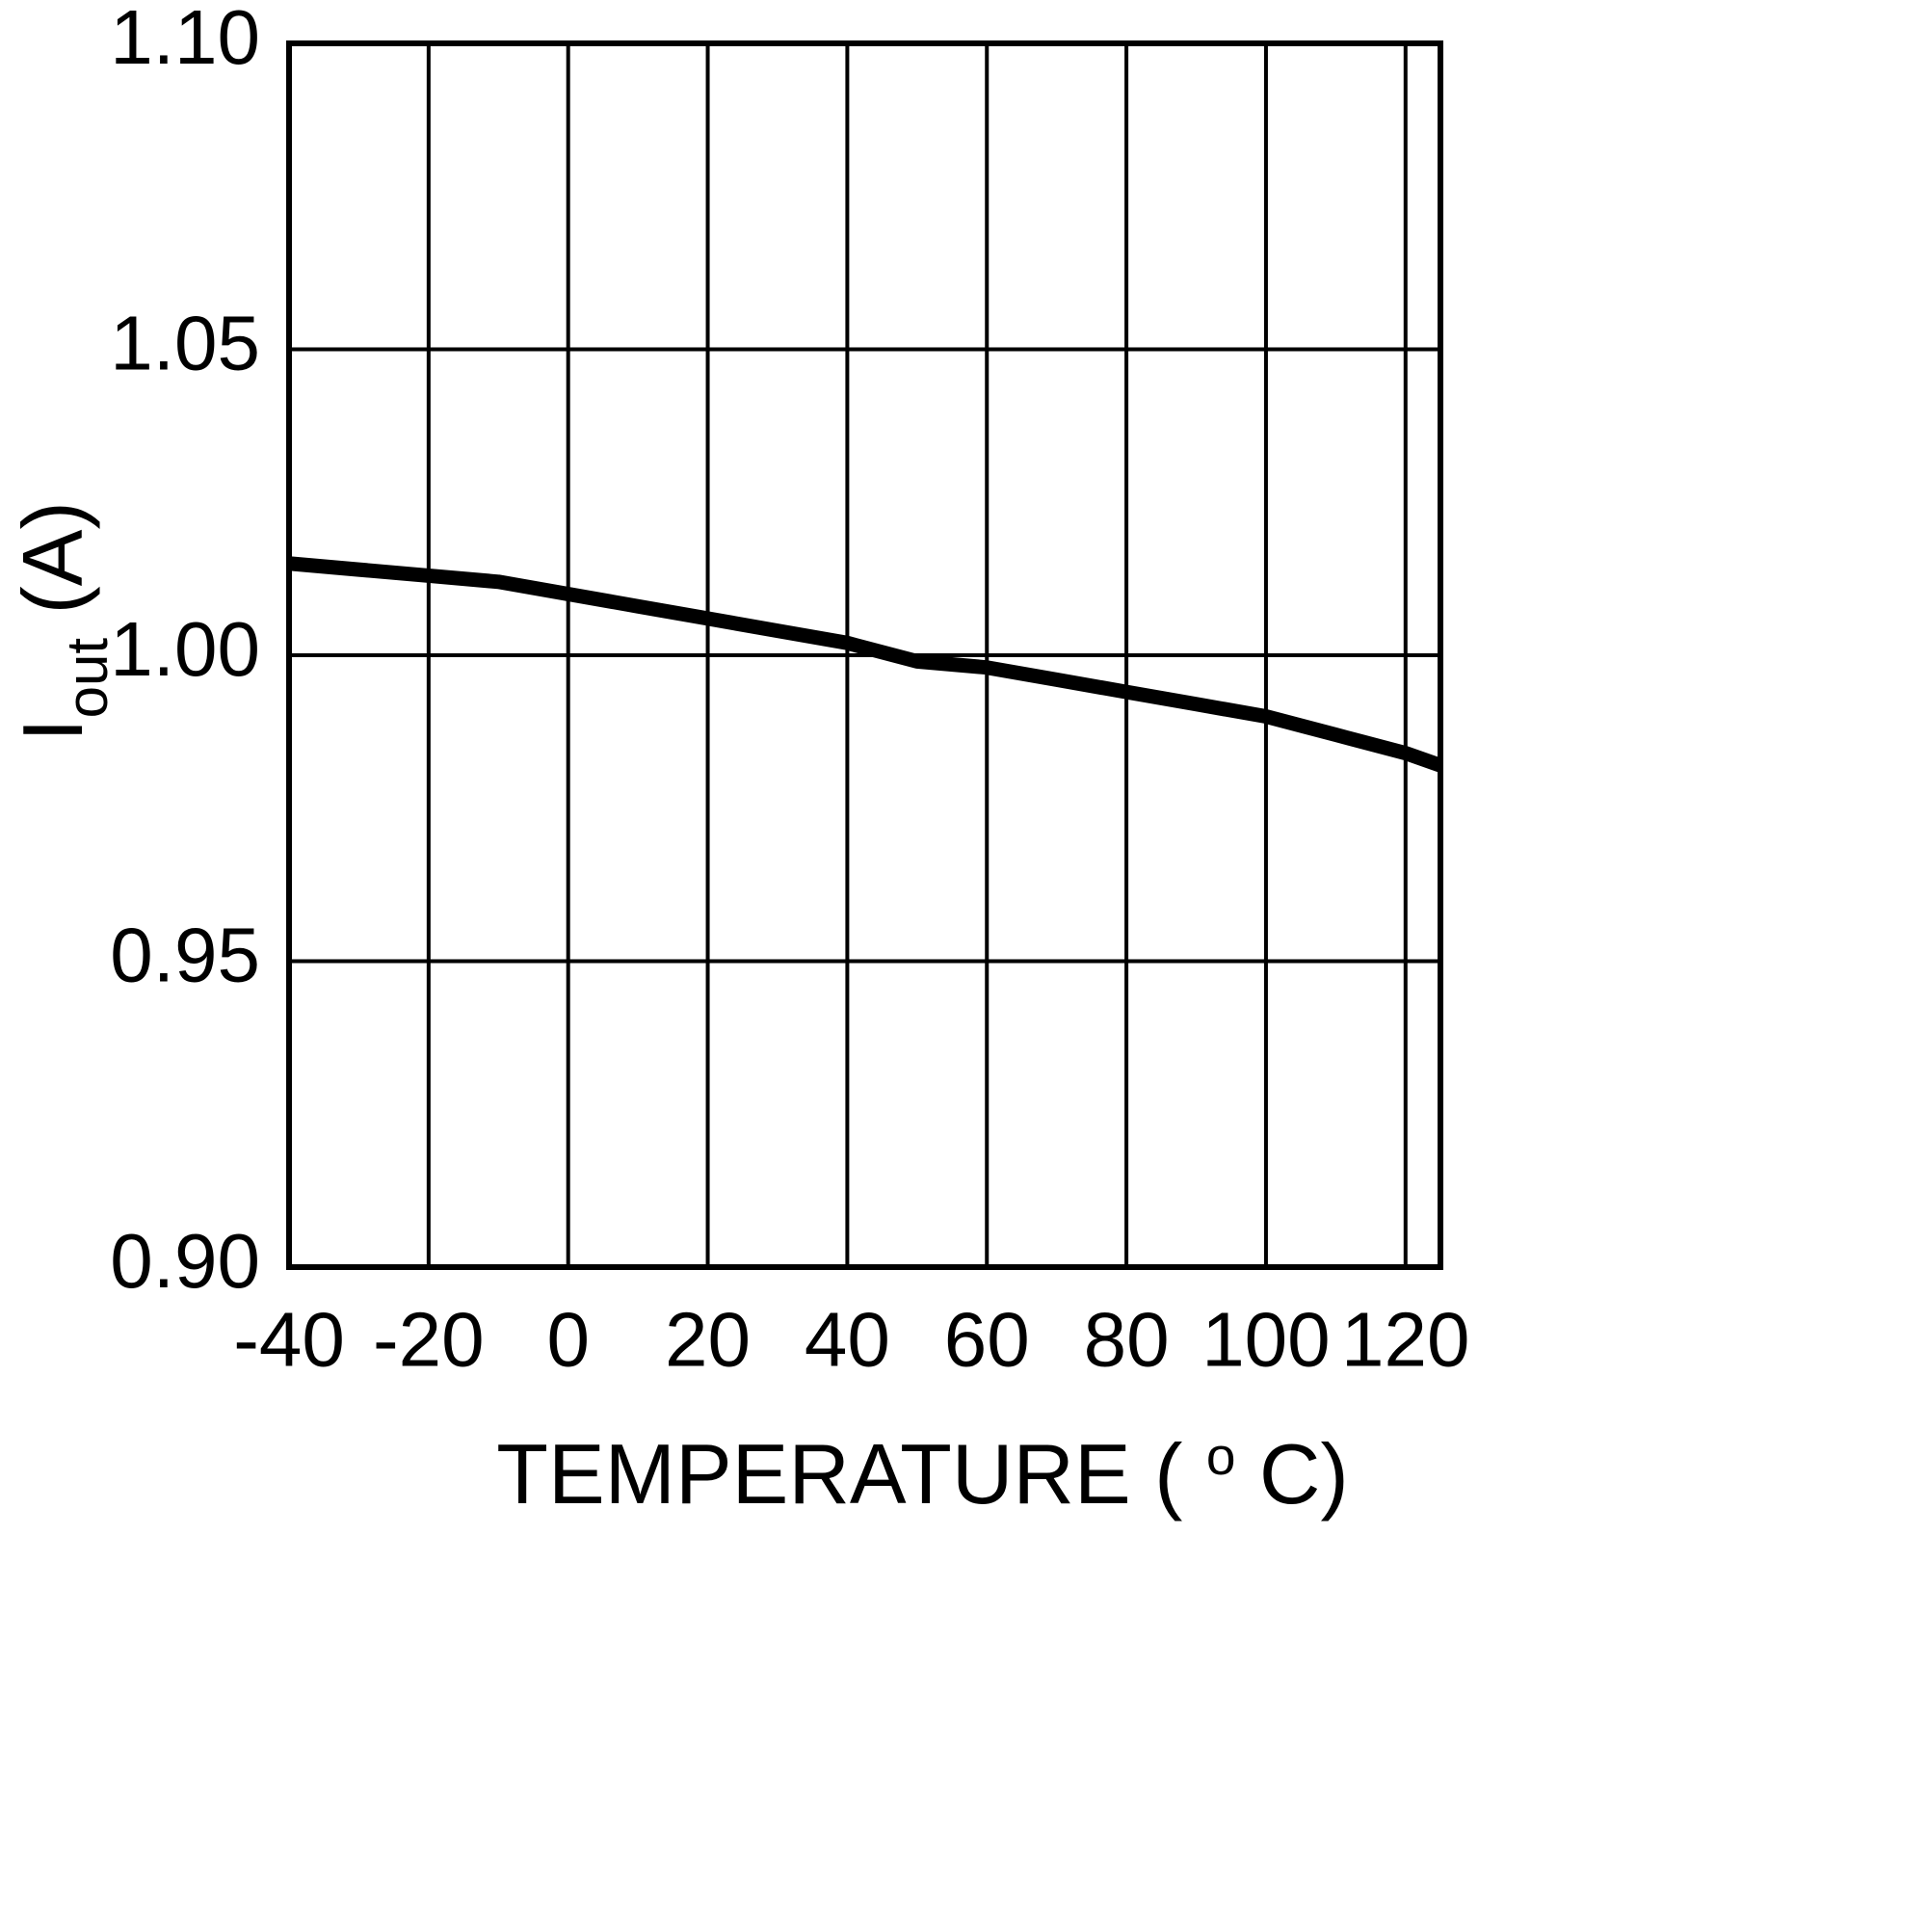 This screenshot has height=1932, width=1927. Describe the element at coordinates (185, 955) in the screenshot. I see `y-tick-label: 0.95` at that location.